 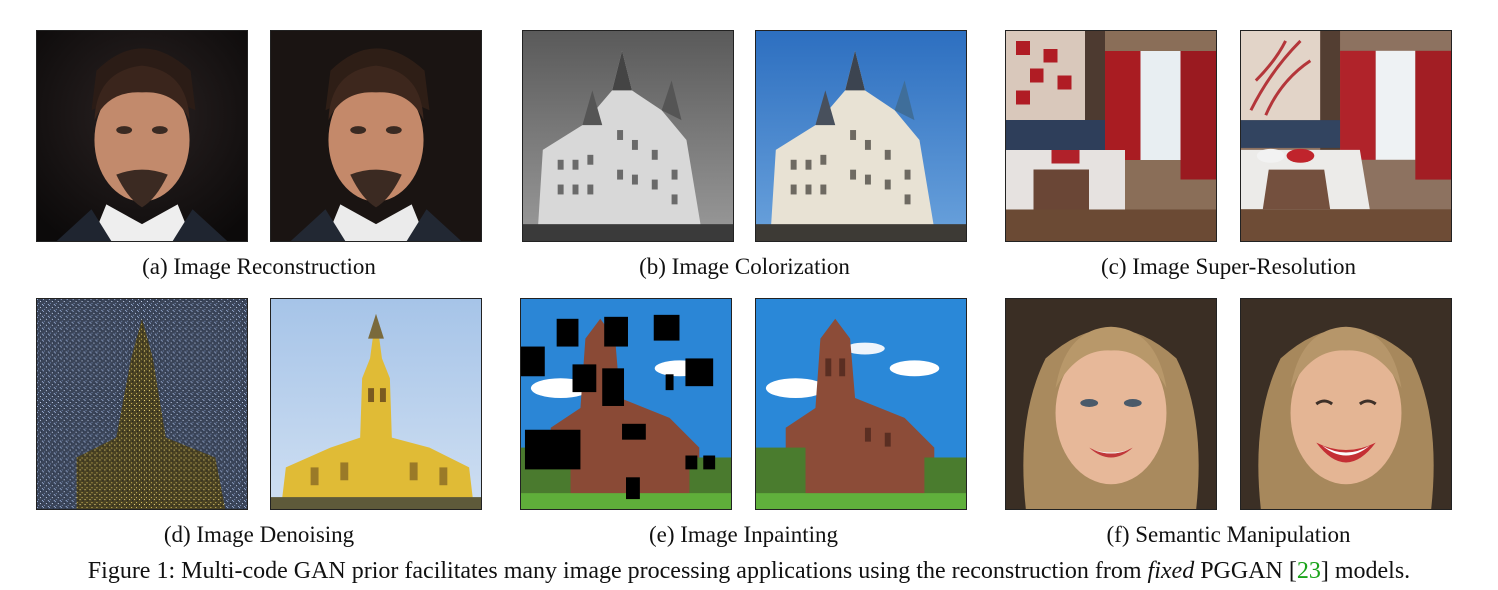 What do you see at coordinates (142, 404) in the screenshot?
I see `church-noisy-icon` at bounding box center [142, 404].